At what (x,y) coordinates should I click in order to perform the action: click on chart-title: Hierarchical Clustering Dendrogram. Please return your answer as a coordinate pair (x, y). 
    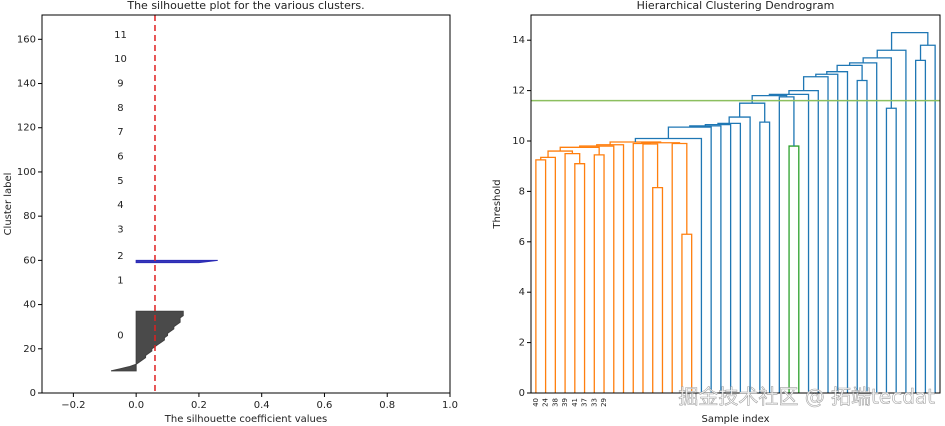
    Looking at the image, I should click on (736, 6).